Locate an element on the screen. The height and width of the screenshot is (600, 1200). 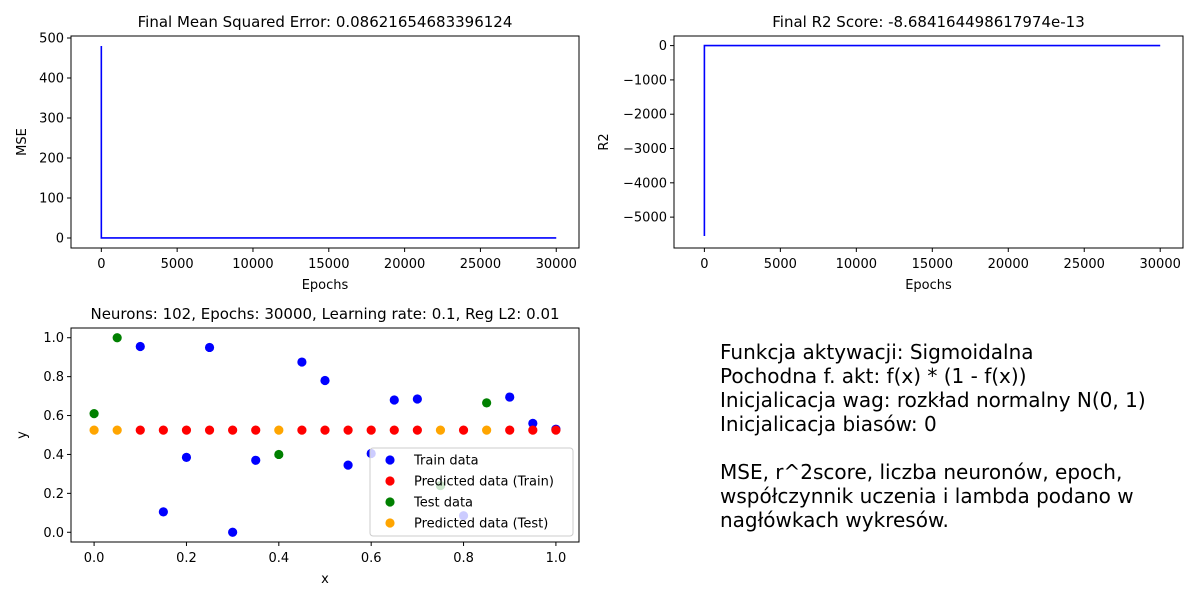
x-tick-label: 20000 is located at coordinates (404, 264).